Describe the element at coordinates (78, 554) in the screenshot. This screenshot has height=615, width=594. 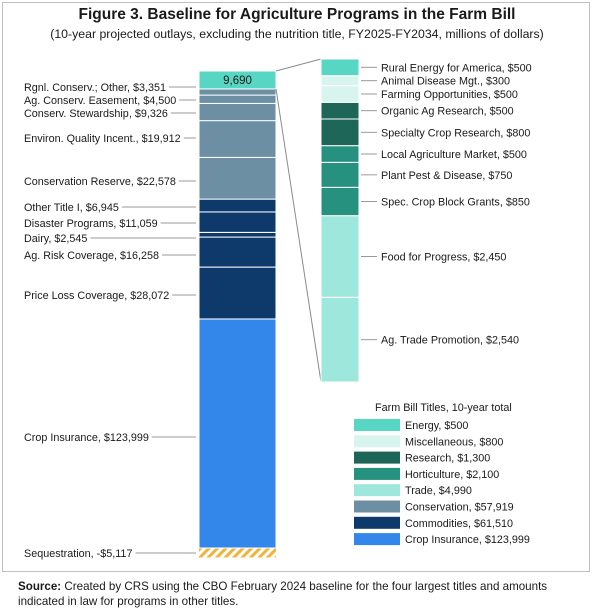
I see `label-sequestration-5-117: Sequestration, -$5,117` at that location.